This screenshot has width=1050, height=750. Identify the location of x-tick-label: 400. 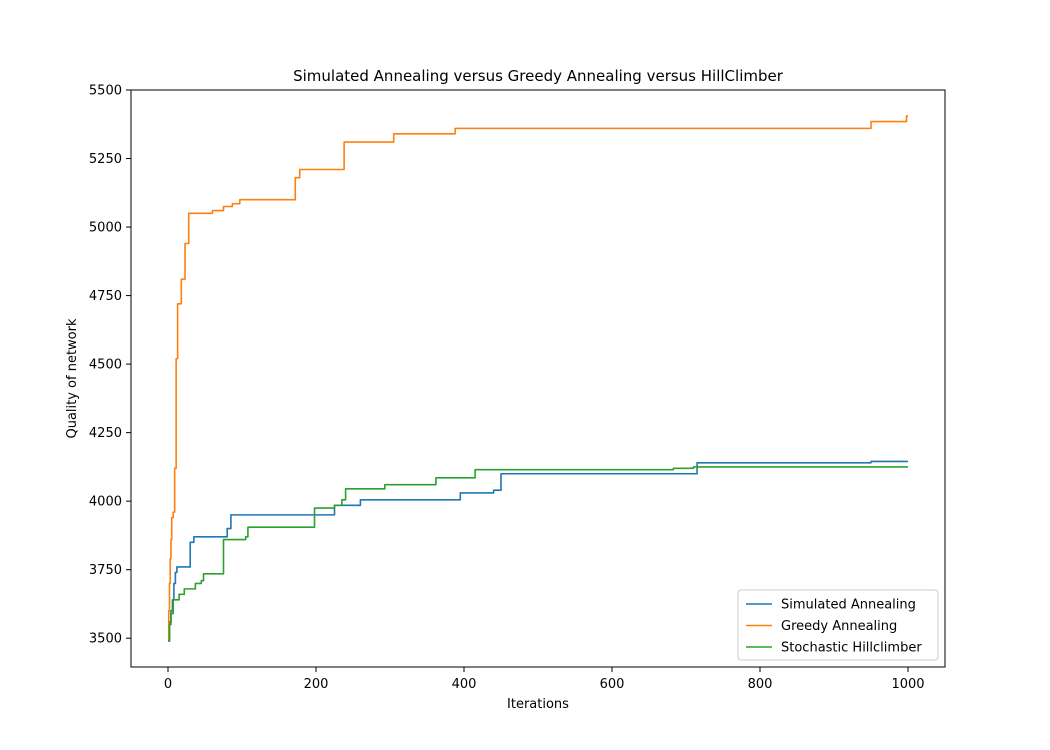
(464, 684).